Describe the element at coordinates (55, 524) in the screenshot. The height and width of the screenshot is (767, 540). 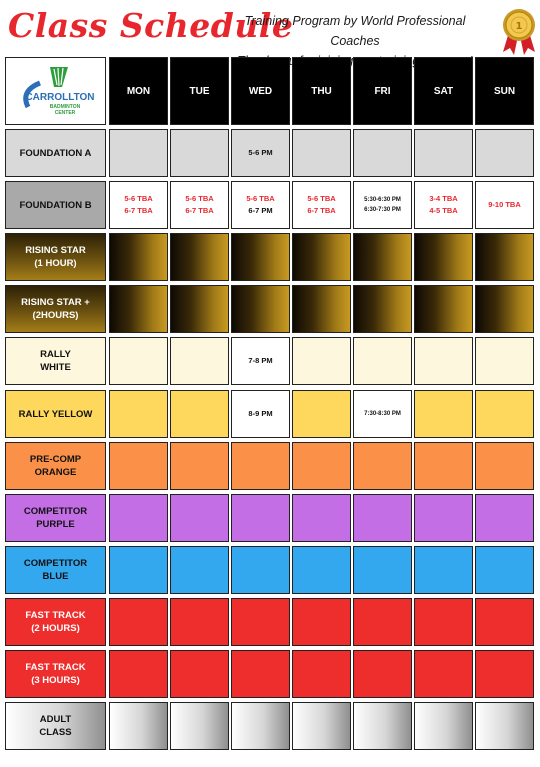
I see `row-label-line: PURPLE` at that location.